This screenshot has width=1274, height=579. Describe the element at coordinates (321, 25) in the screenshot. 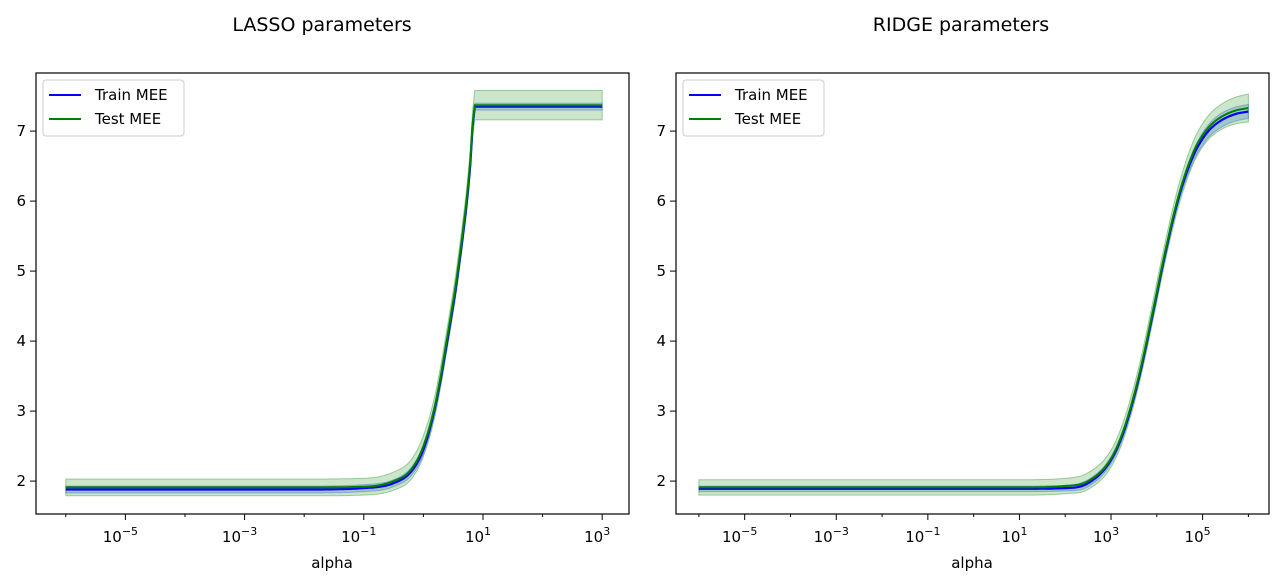

I see `chart-title: LASSO parameters` at that location.